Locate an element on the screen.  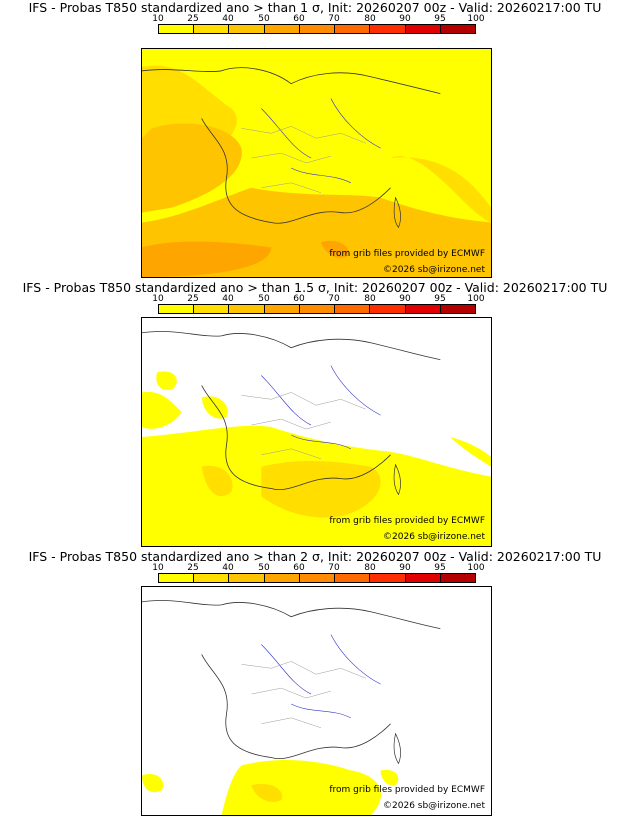
probability-field-25-alps is located at coordinates (440, 189).